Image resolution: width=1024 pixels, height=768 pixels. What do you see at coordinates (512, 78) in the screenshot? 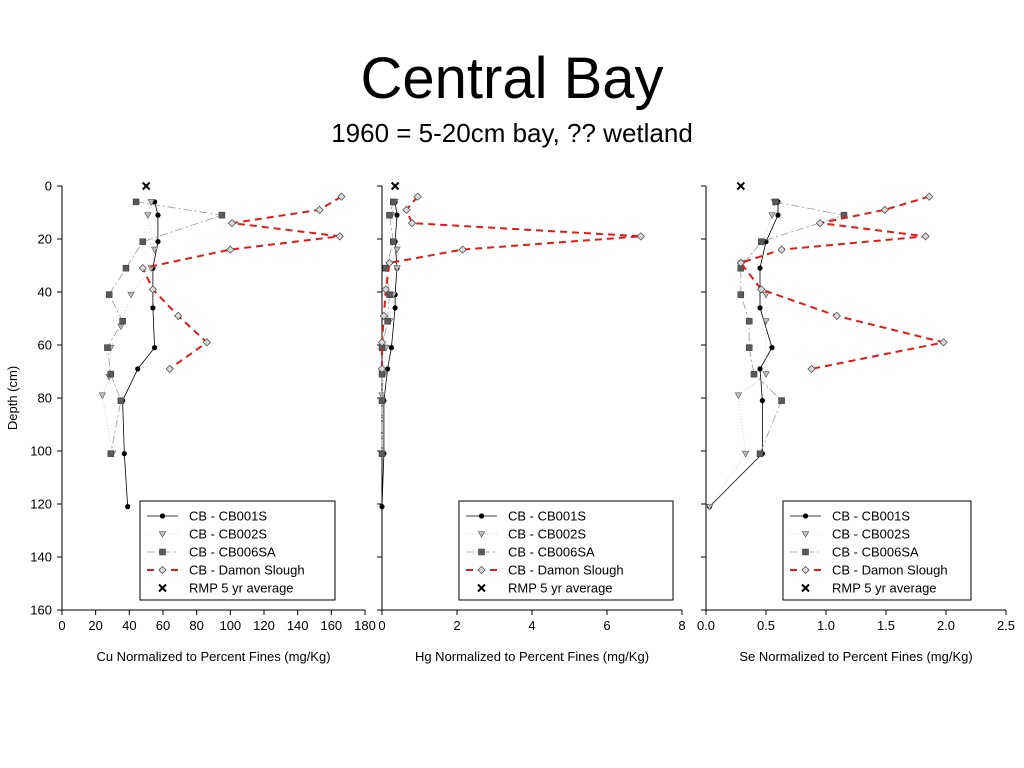
I see `chart-title: Central Bay` at bounding box center [512, 78].